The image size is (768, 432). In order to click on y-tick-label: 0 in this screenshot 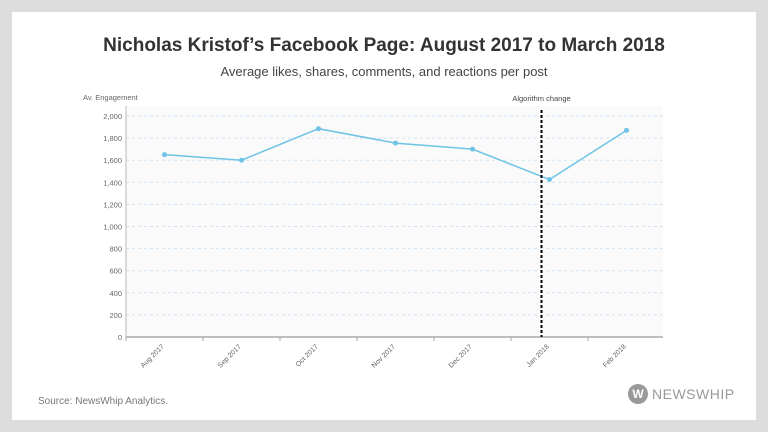, I will do `click(120, 337)`.